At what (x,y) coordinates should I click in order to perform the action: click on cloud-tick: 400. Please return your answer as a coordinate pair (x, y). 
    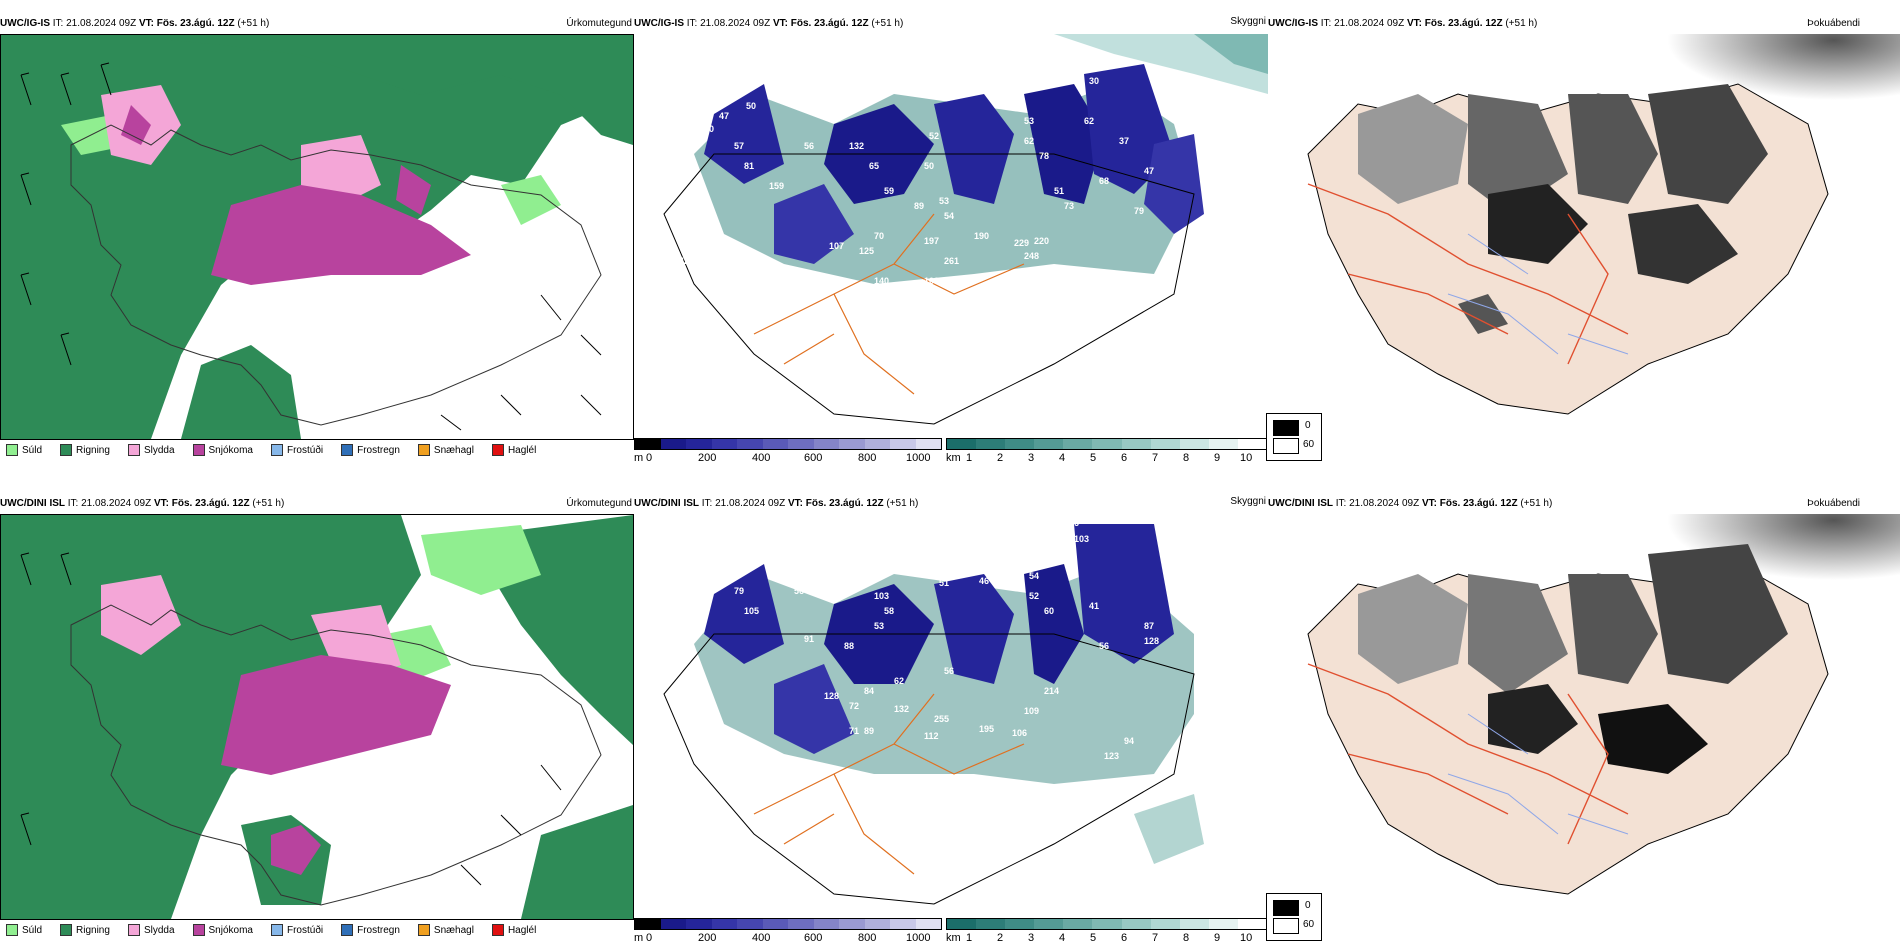
    Looking at the image, I should click on (761, 938).